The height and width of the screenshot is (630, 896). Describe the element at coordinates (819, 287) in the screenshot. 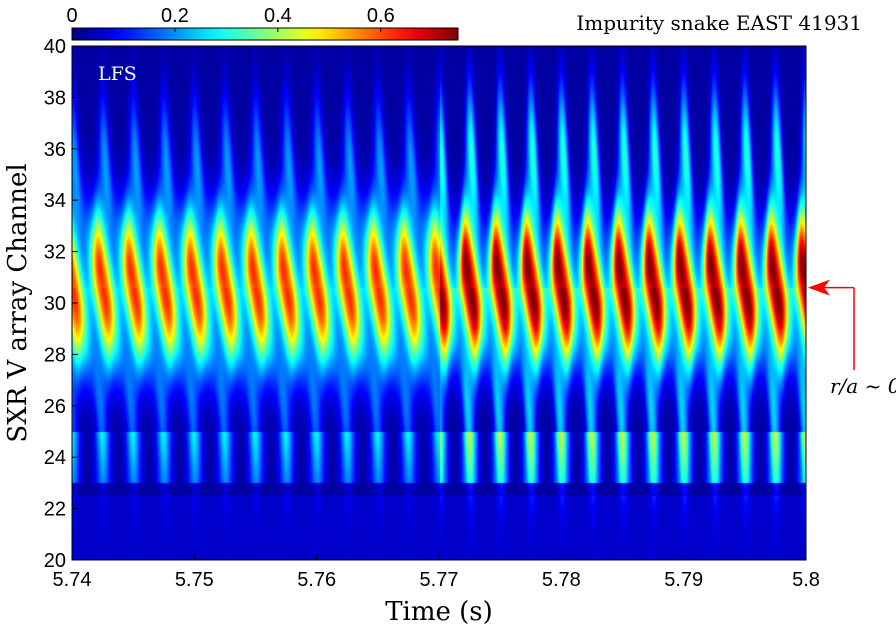

I see `annotation-arrow-head` at that location.